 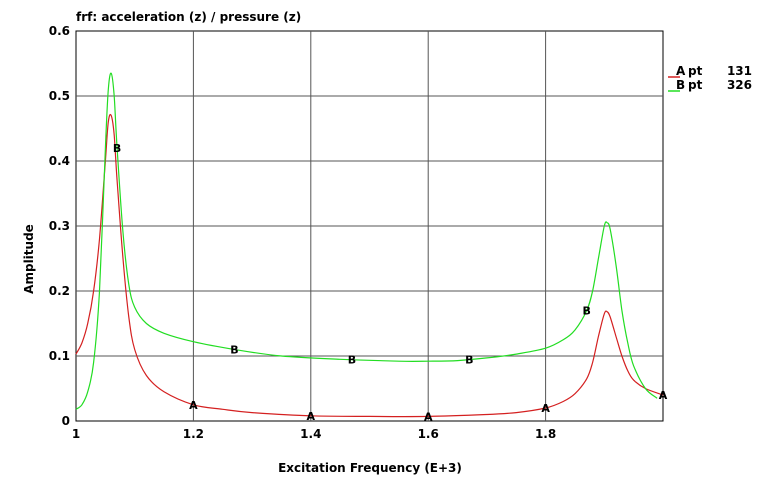 I want to click on y-tick-label: 0.4, so click(x=59, y=161).